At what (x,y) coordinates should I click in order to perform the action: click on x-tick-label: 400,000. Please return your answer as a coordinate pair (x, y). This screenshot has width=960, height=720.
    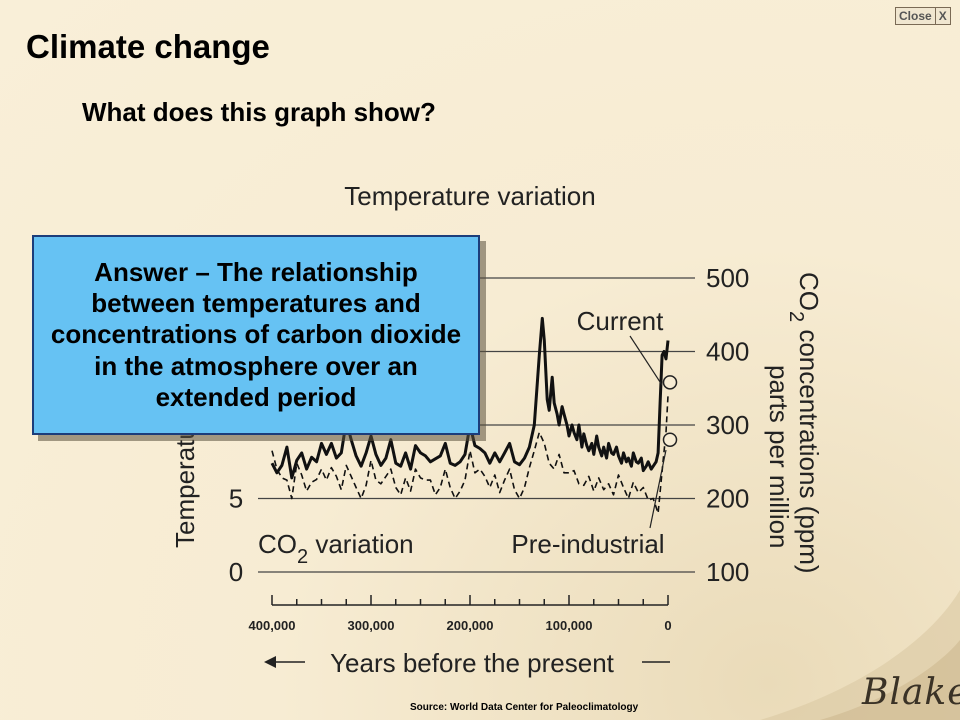
    Looking at the image, I should click on (272, 625).